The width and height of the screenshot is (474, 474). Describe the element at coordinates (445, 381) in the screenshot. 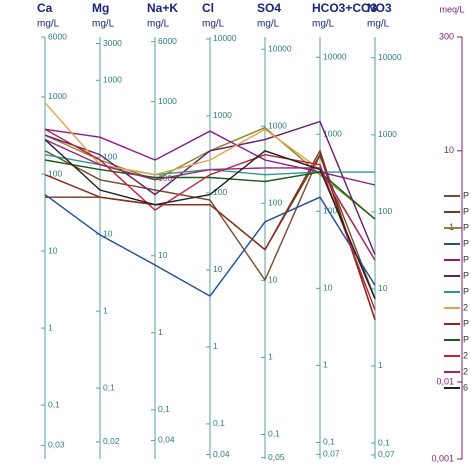

I see `y-tick-label: 0,01` at that location.